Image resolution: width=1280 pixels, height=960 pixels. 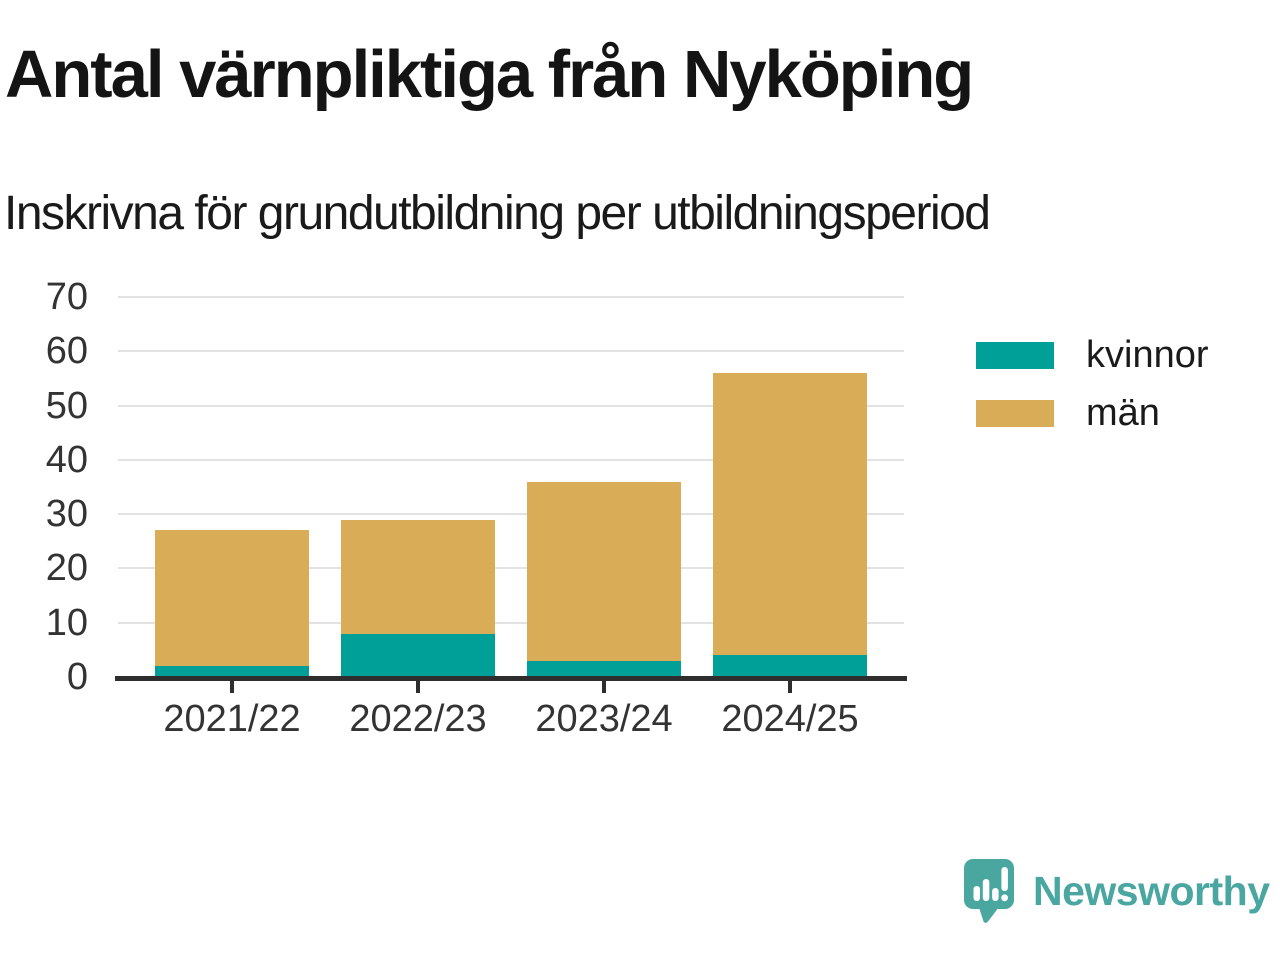 I want to click on bar-segment-kvinnor-2021/22, so click(x=232, y=671).